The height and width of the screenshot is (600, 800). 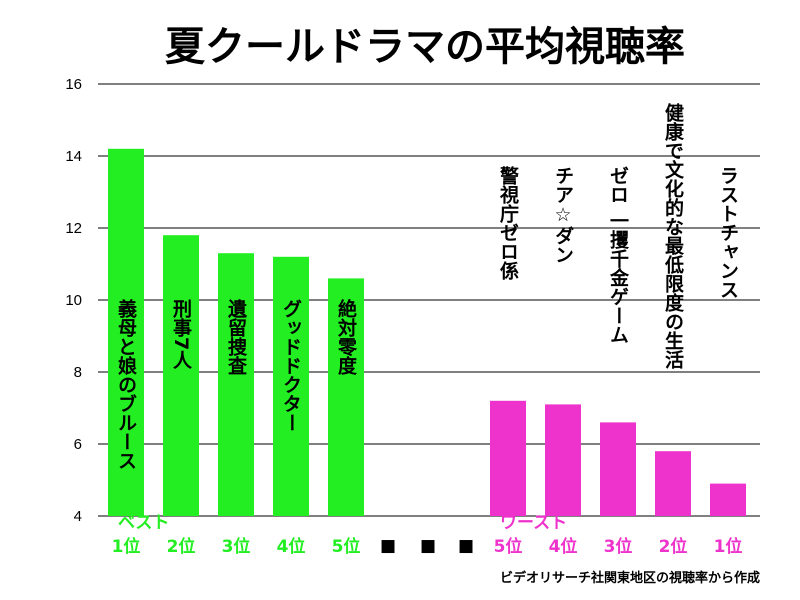 I want to click on source-note: ビデオリサーチ社関東地区の視聴率から作成, so click(x=630, y=578).